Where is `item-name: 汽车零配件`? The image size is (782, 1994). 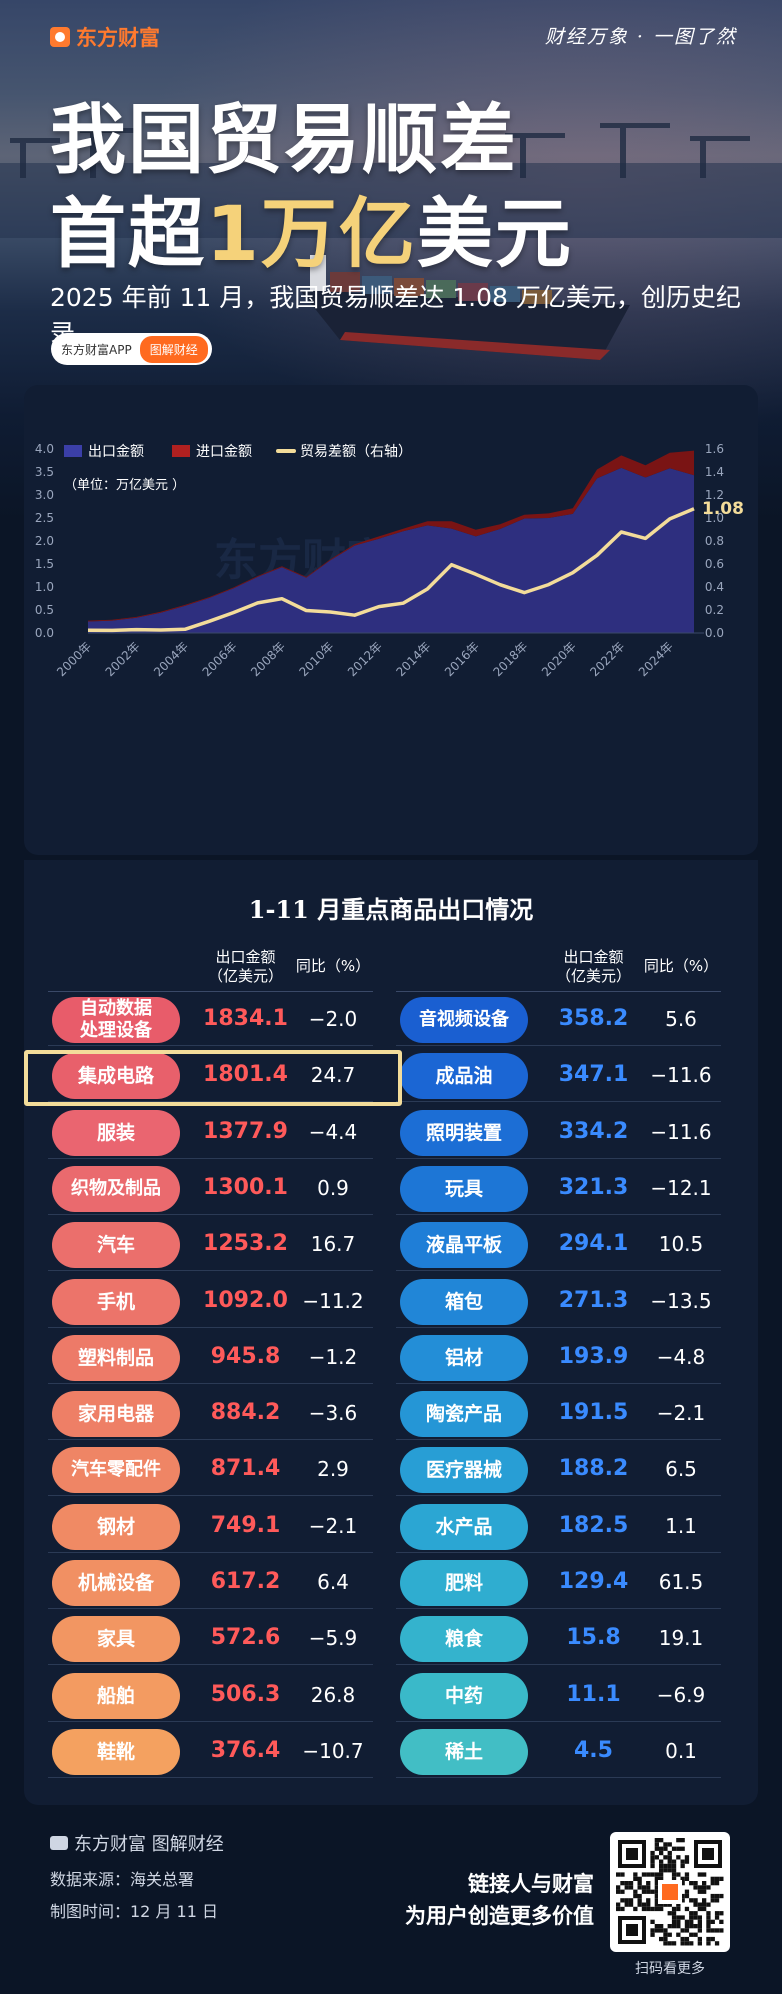
item-name: 汽车零配件 is located at coordinates (116, 1470).